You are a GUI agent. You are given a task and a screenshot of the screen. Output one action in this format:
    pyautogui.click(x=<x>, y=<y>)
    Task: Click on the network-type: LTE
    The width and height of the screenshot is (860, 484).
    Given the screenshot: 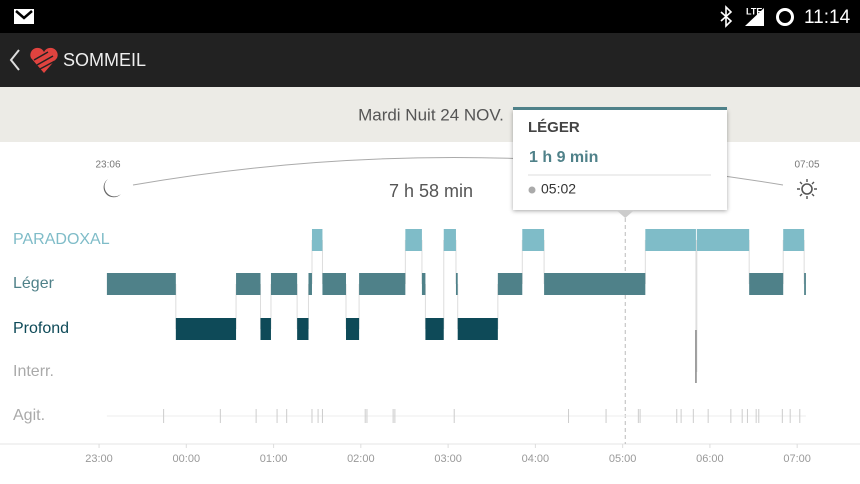 What is the action you would take?
    pyautogui.click(x=754, y=11)
    